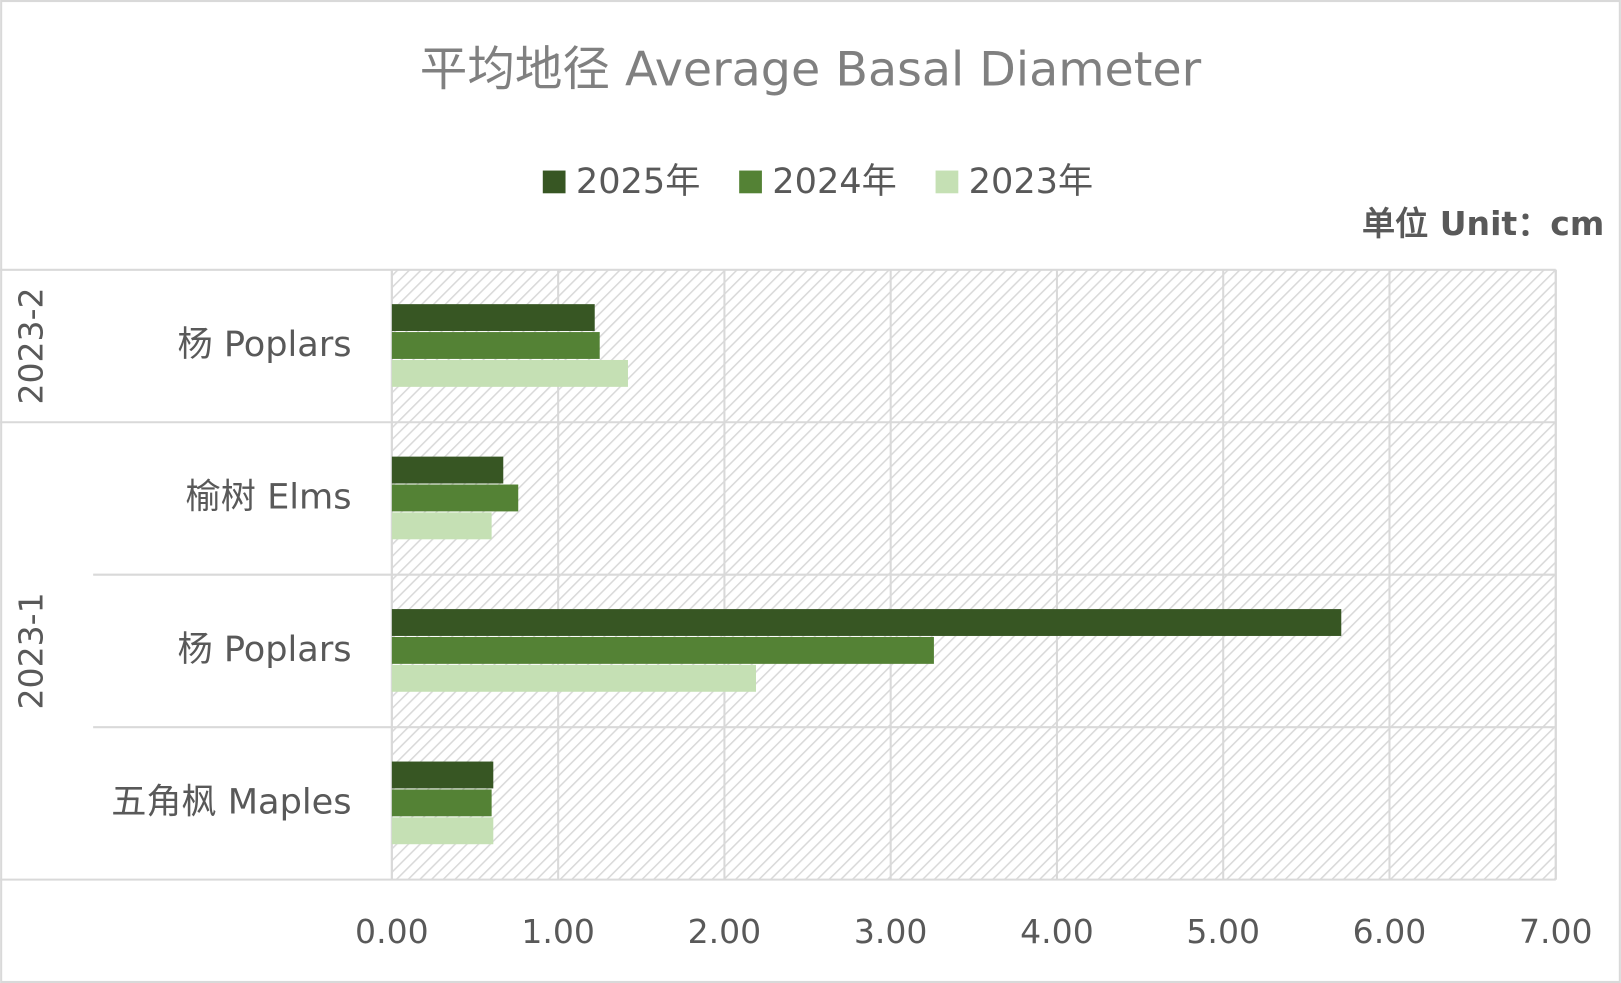  What do you see at coordinates (891, 931) in the screenshot?
I see `x-tick-label: 3.00` at bounding box center [891, 931].